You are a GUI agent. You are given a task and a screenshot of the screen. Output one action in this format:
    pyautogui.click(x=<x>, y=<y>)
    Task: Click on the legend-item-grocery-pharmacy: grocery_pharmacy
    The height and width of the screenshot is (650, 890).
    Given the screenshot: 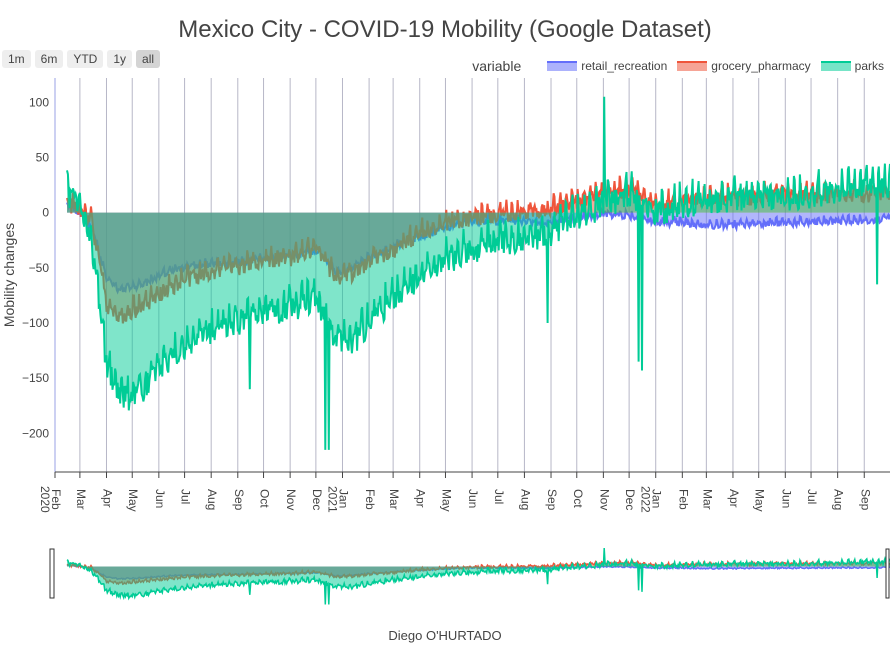 What is the action you would take?
    pyautogui.click(x=744, y=66)
    